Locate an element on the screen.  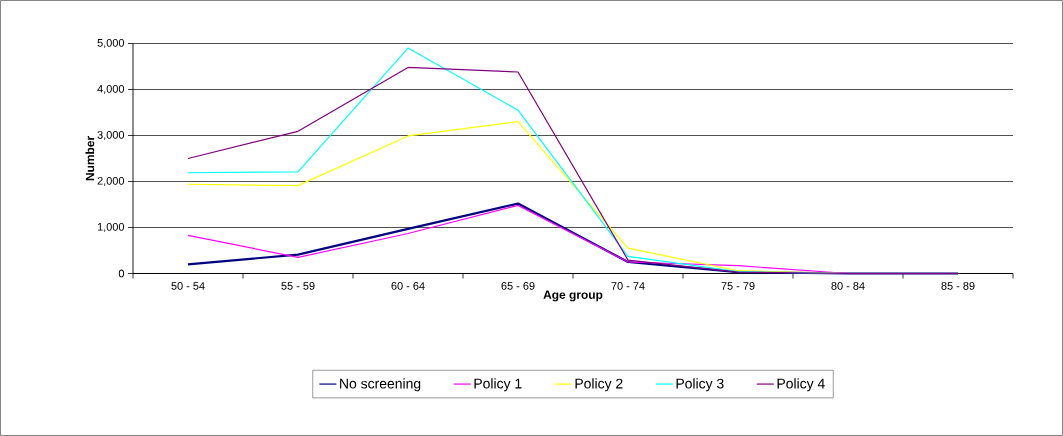
legend-label: Policy 2 is located at coordinates (599, 385).